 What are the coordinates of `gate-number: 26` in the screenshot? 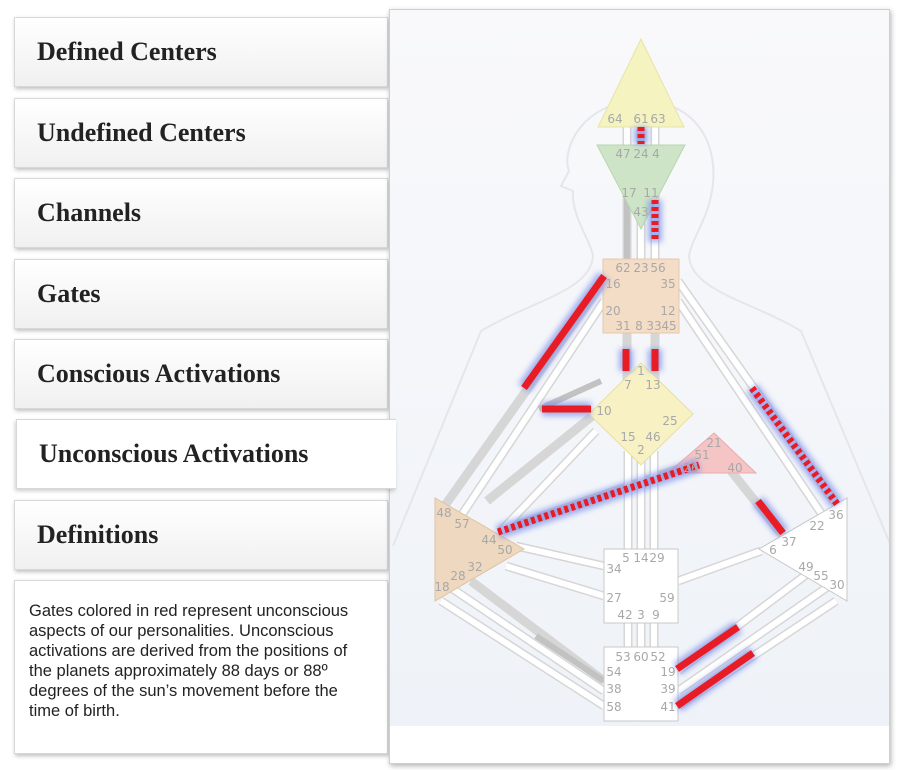 It's located at (690, 468).